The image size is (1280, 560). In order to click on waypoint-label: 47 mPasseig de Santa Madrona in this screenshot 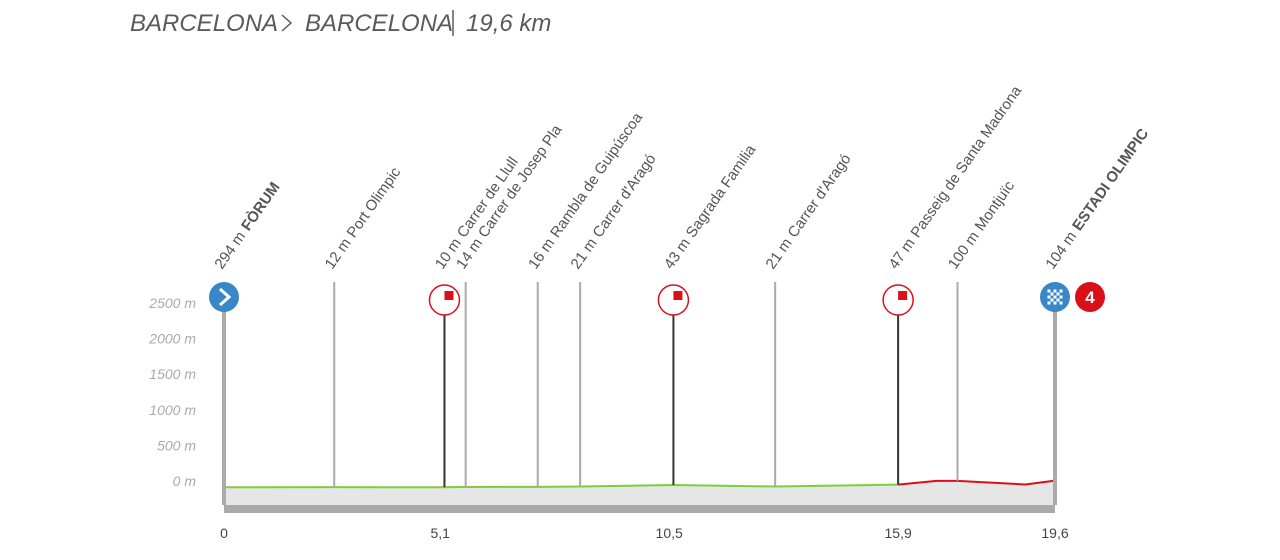, I will do `click(955, 177)`.